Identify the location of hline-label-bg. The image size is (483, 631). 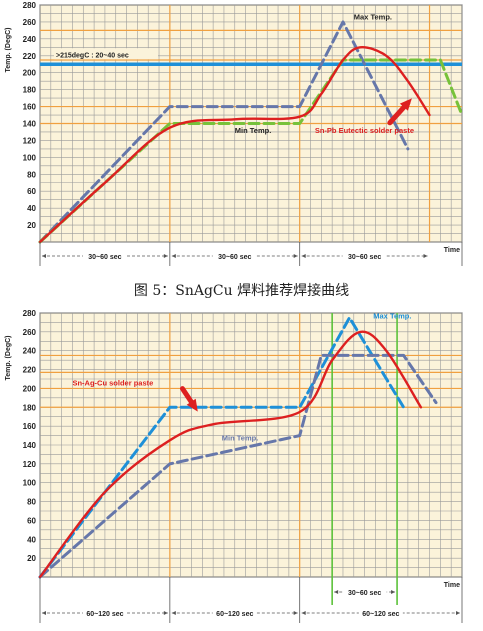
(106, 54).